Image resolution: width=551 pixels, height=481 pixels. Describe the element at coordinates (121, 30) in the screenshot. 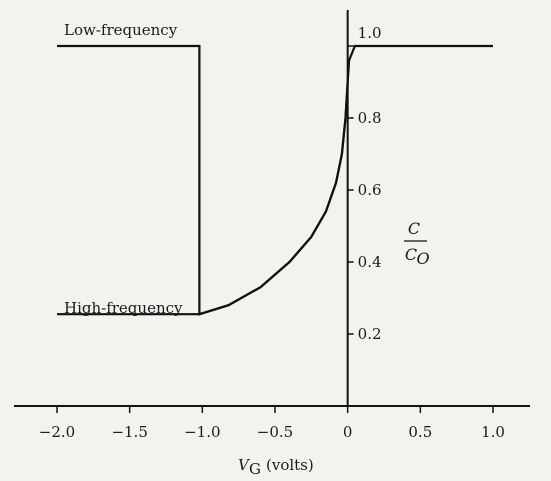

I see `low-frequency-label: Low-frequency` at that location.